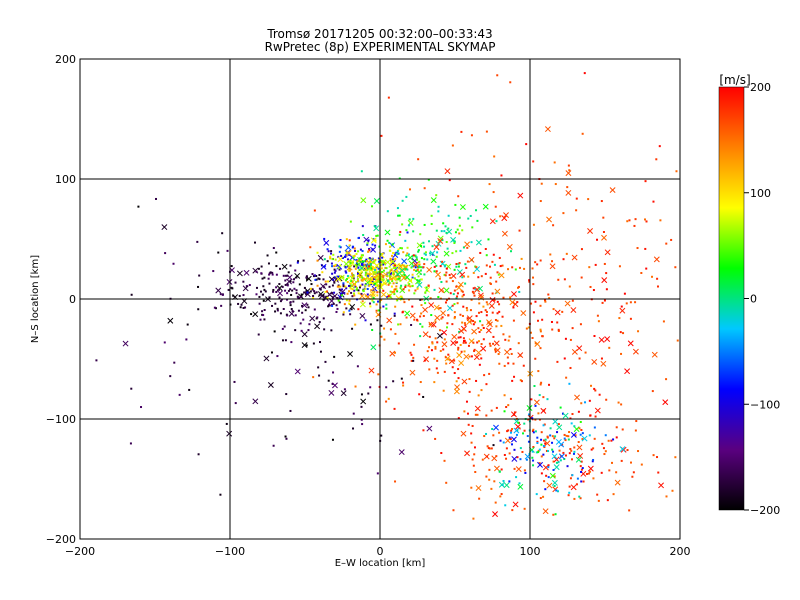  Describe the element at coordinates (344, 389) in the screenshot. I see `point-dot-1979` at that location.